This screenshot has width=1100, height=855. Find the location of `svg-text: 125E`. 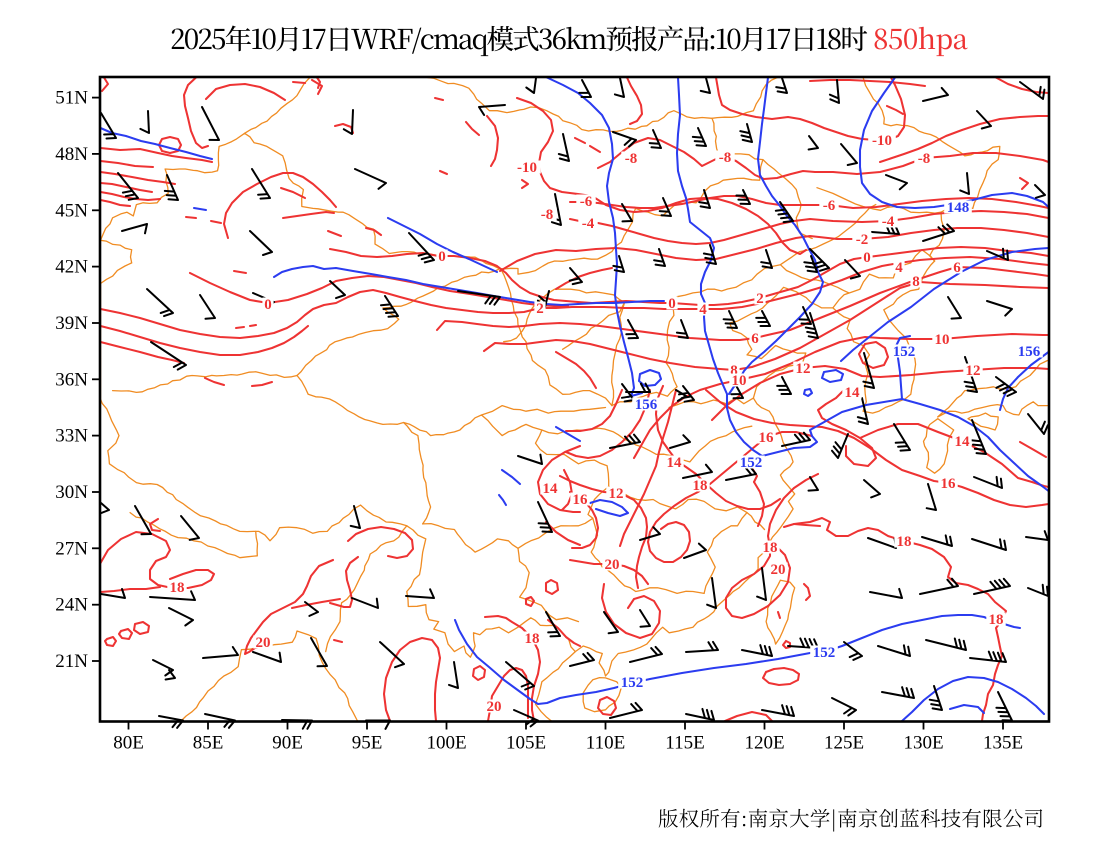

svg-text: 125E is located at coordinates (844, 743).